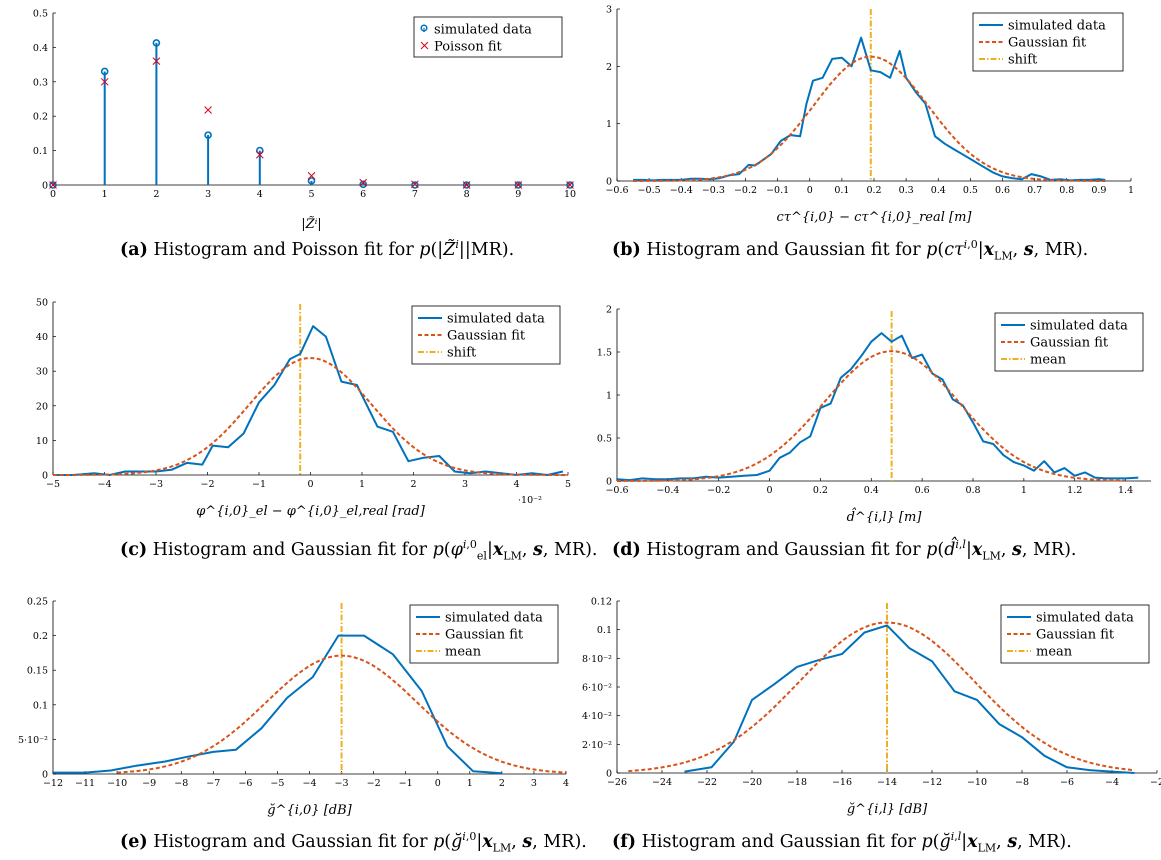  What do you see at coordinates (468, 47) in the screenshot?
I see `legend-label: Poisson fit` at bounding box center [468, 47].